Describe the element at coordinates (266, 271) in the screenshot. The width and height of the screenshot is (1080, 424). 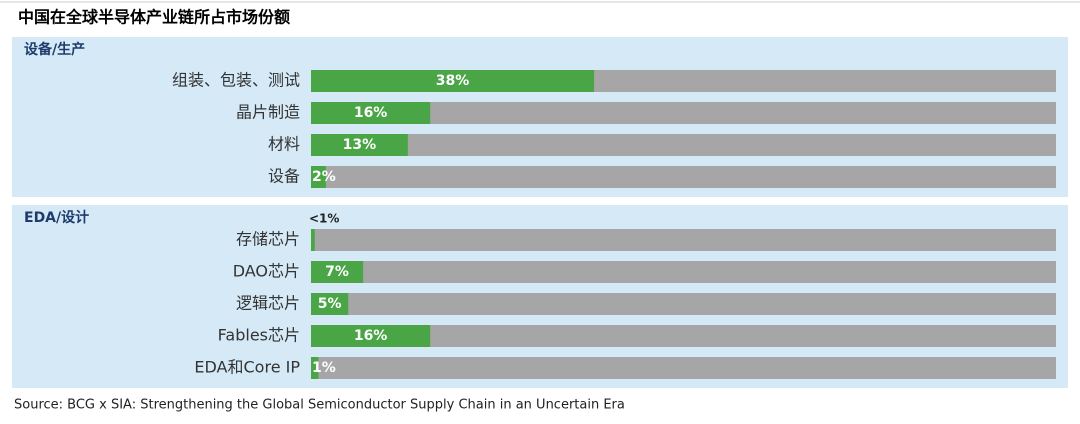
I see `category-label: DAO芯片` at that location.